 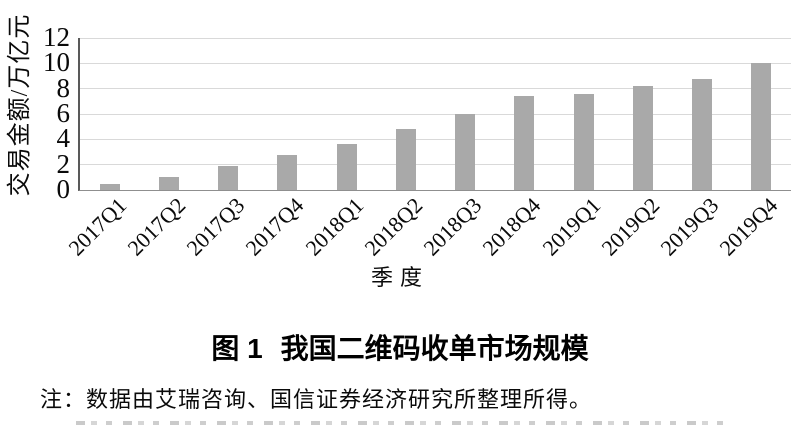 I want to click on x-tick-label-2017Q4: 2017Q4, so click(x=274, y=226).